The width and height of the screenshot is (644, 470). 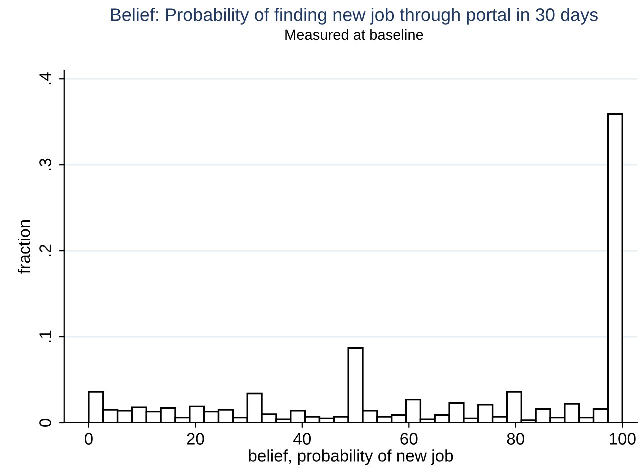 What do you see at coordinates (351, 458) in the screenshot?
I see `x-axis-title: belief, probability of new job` at bounding box center [351, 458].